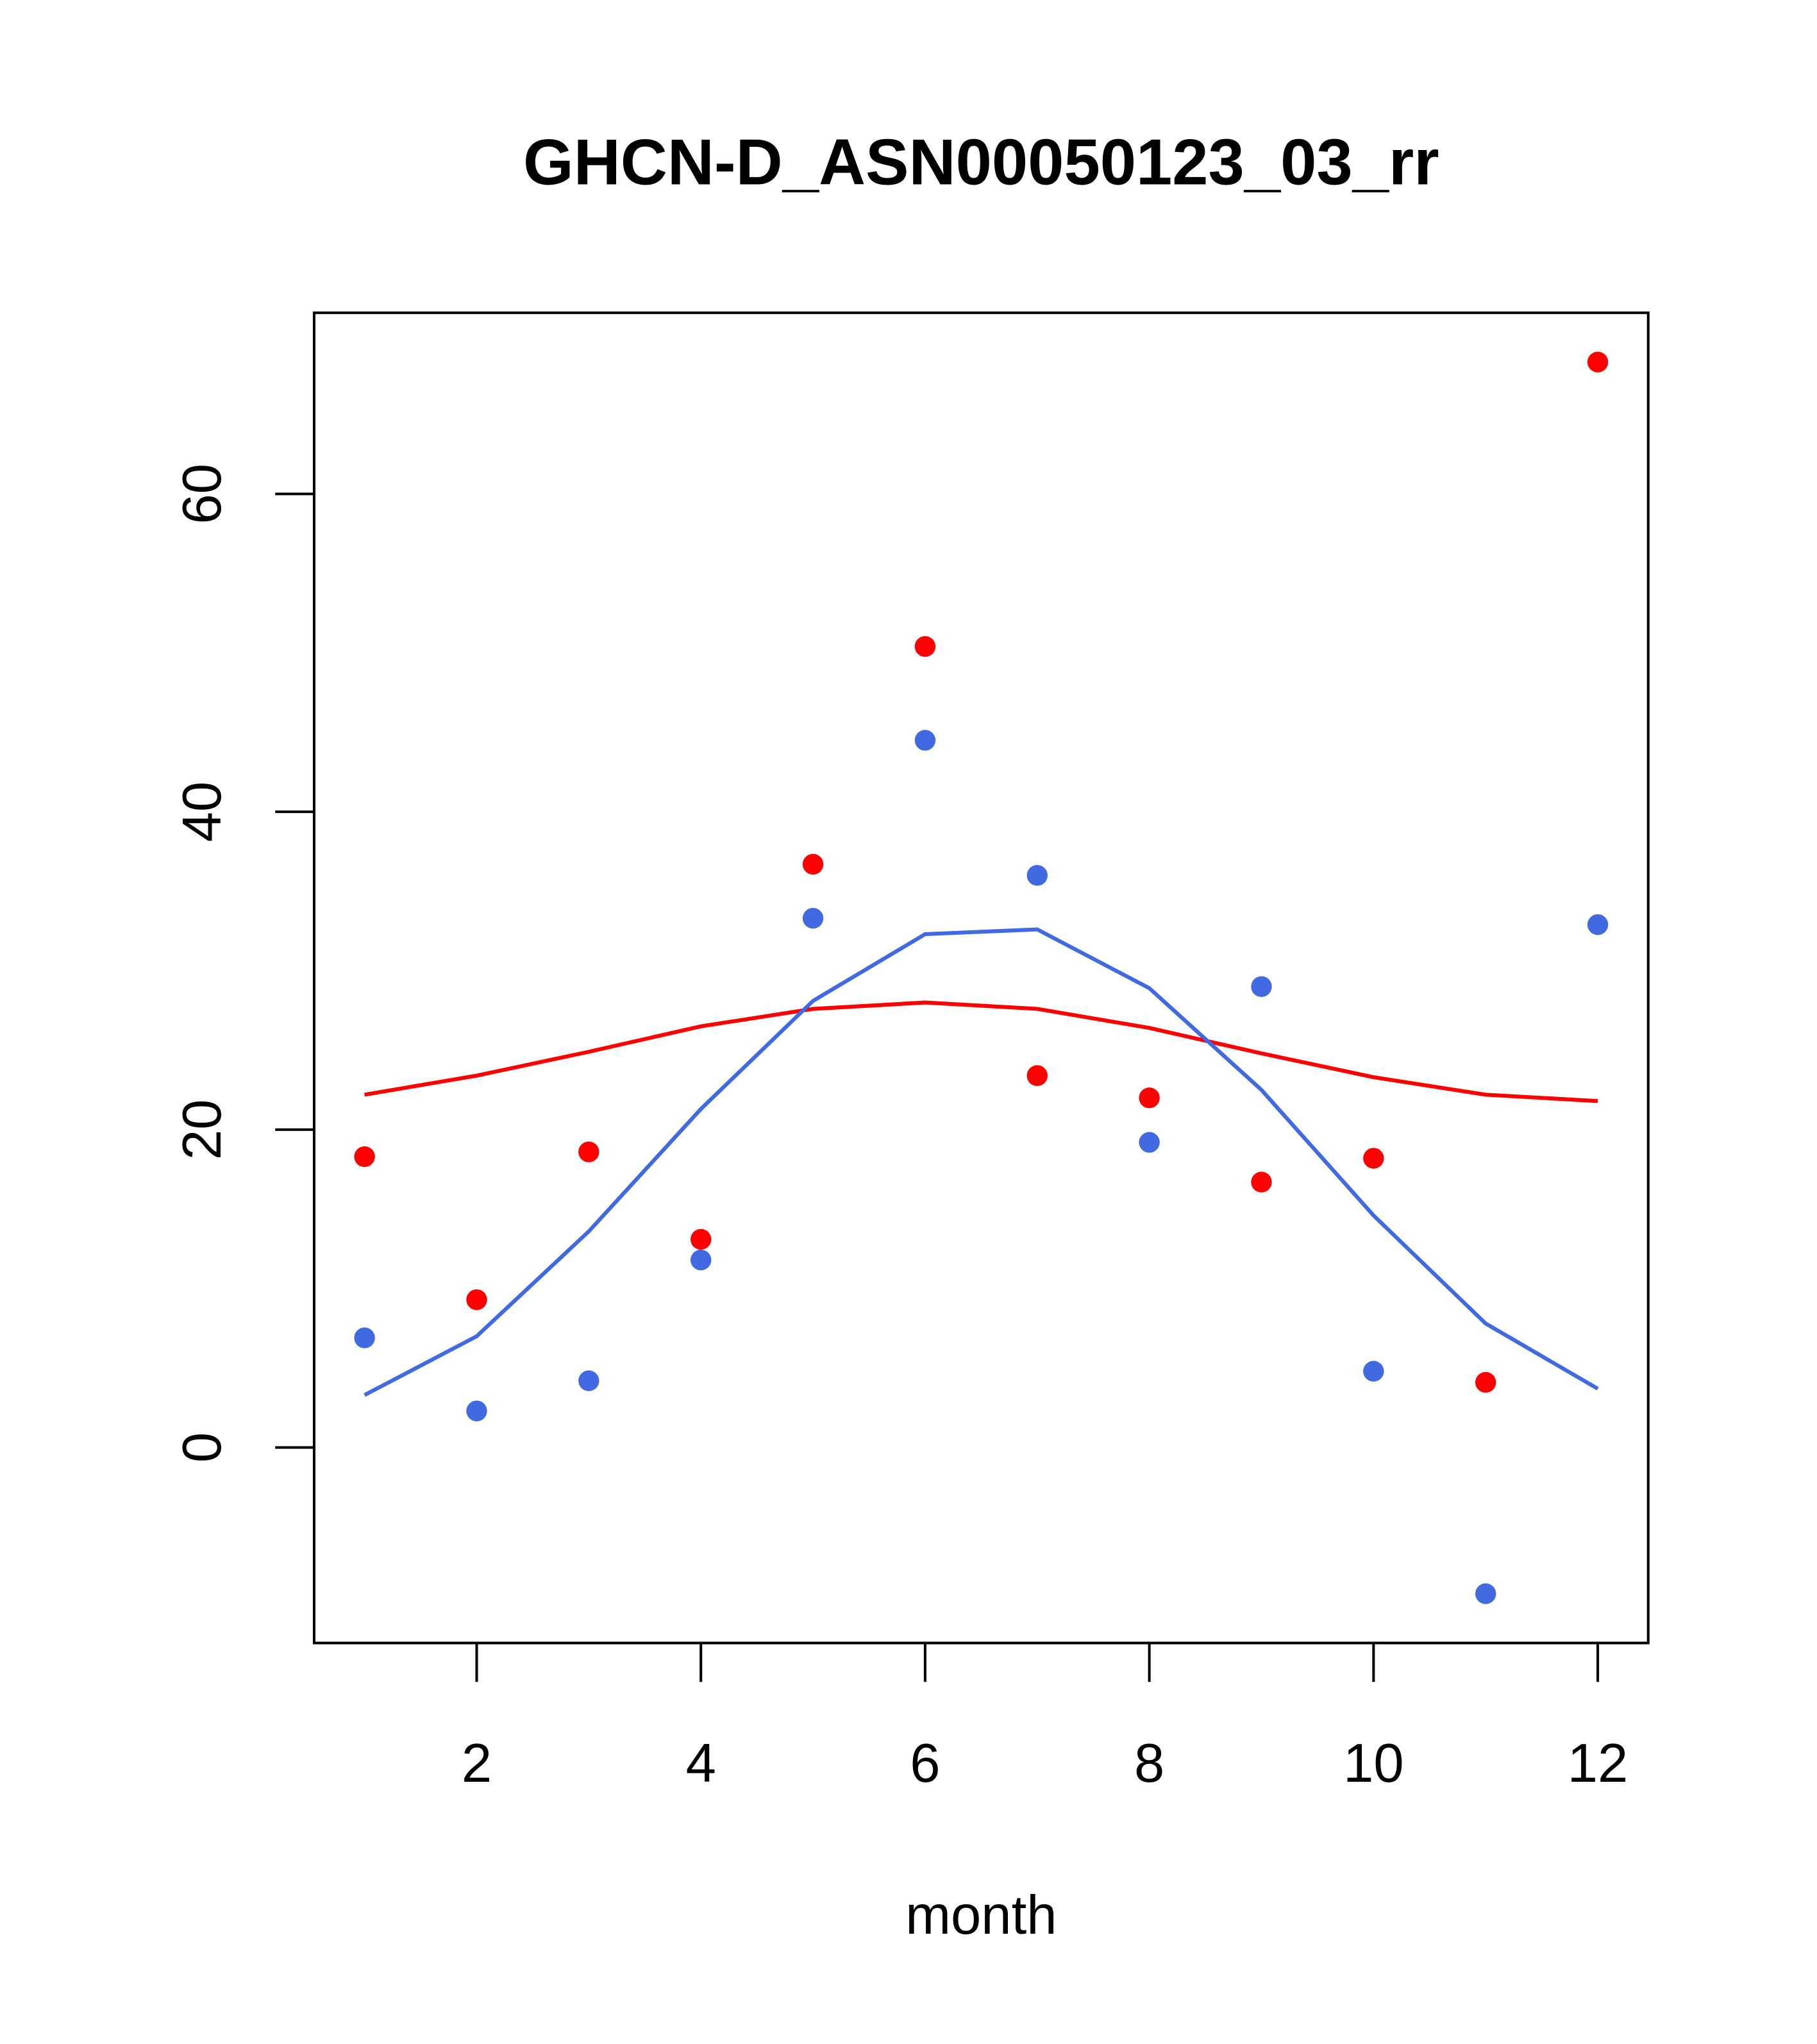  I want to click on y-tick-label: 20, so click(202, 1130).